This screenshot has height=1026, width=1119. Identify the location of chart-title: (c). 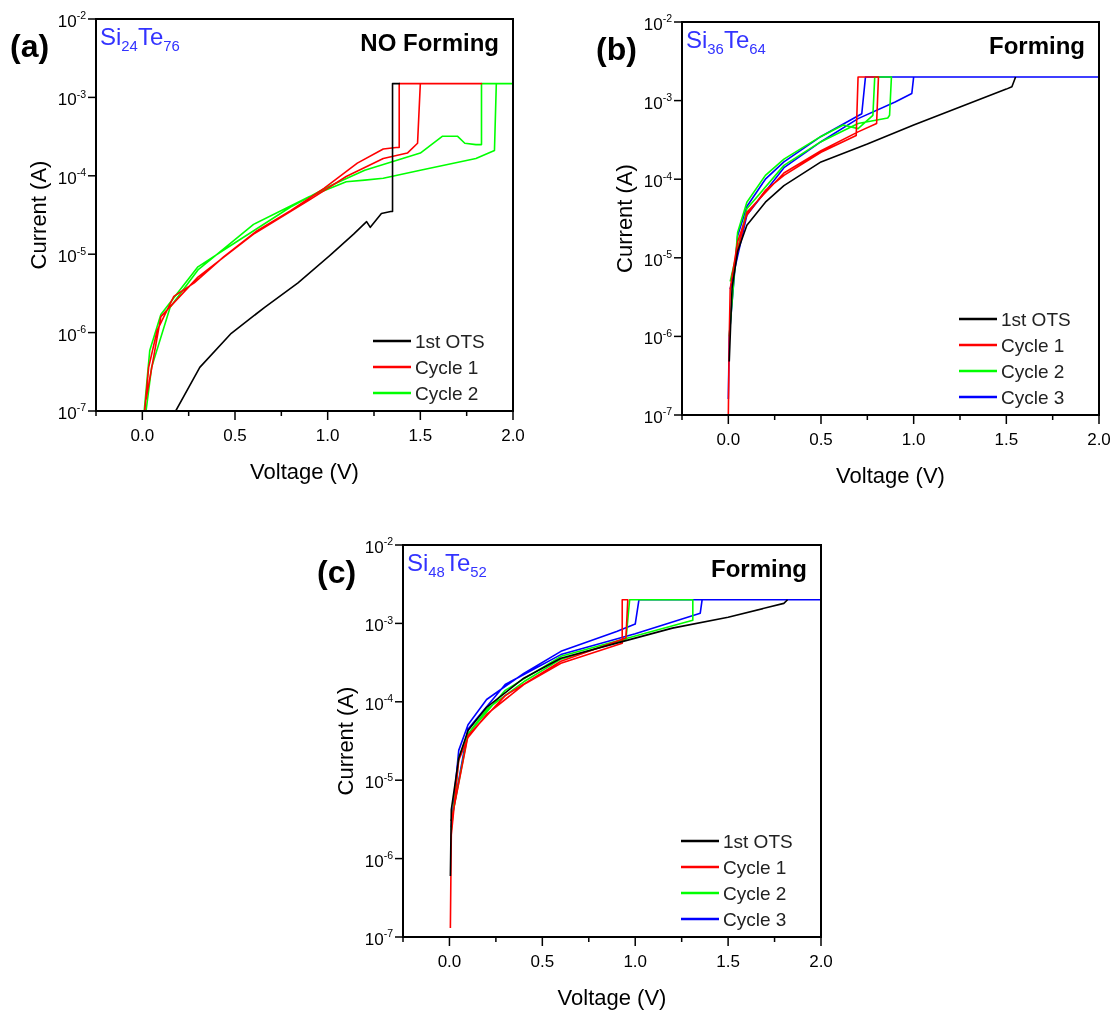
(337, 572).